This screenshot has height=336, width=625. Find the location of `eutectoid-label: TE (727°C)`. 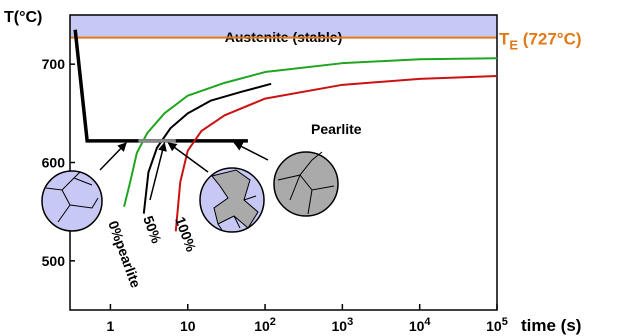

eutectoid-label: TE (727°C) is located at coordinates (540, 41).